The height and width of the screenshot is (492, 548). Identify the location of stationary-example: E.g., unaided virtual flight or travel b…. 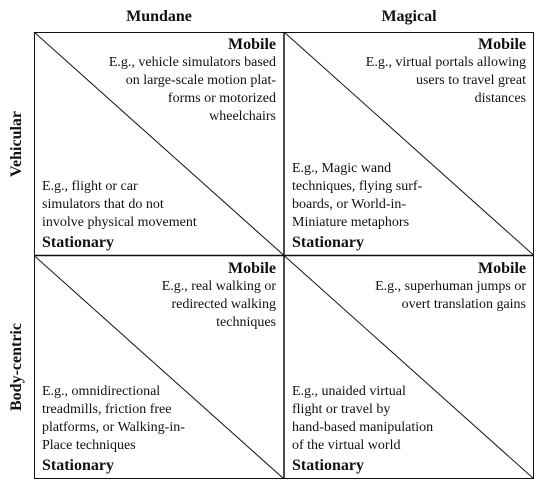
(363, 418).